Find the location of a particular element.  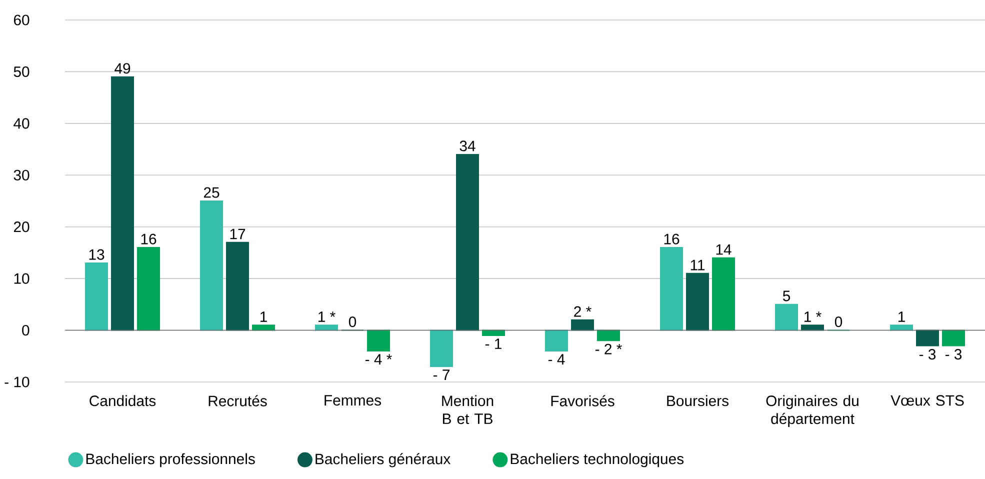

x-tick-label: Recrutés is located at coordinates (237, 400).